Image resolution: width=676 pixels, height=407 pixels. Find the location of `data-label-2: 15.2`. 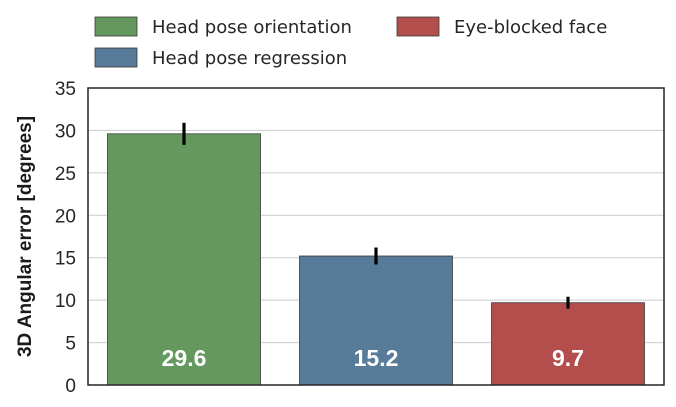

data-label-2: 15.2 is located at coordinates (376, 358).